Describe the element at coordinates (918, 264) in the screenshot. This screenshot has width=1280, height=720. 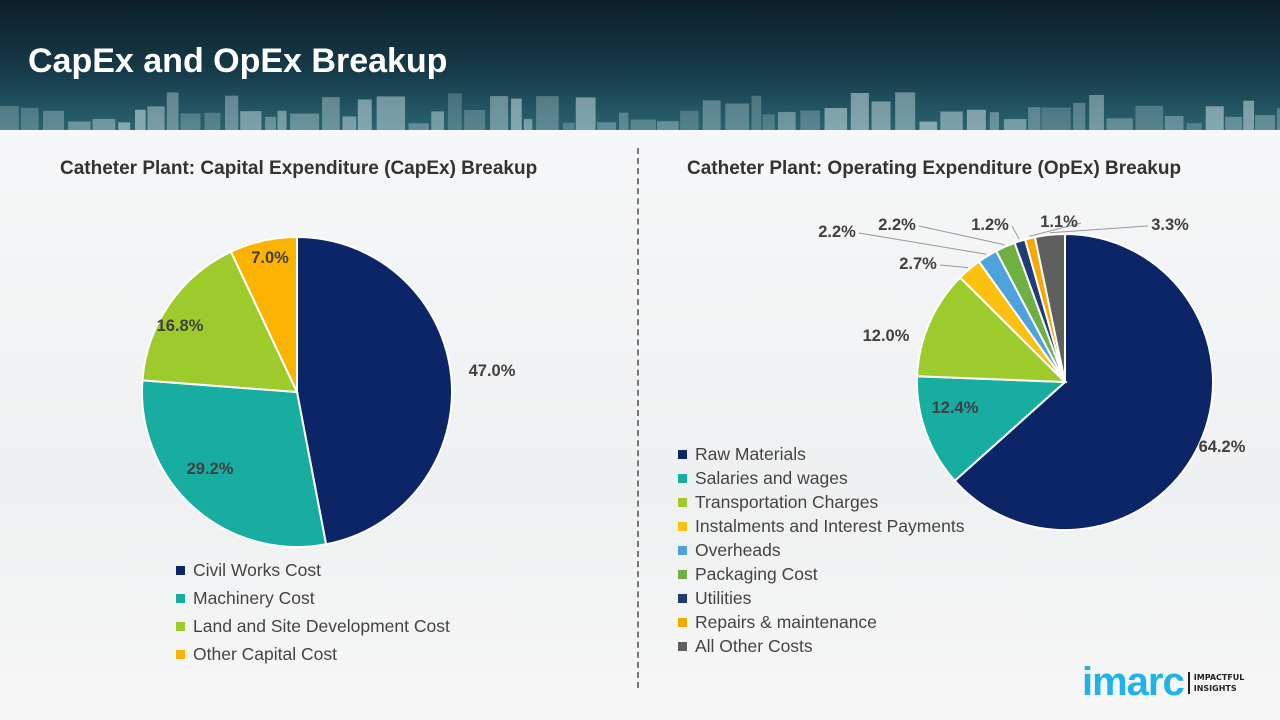
I see `data-label: 2.7%` at that location.